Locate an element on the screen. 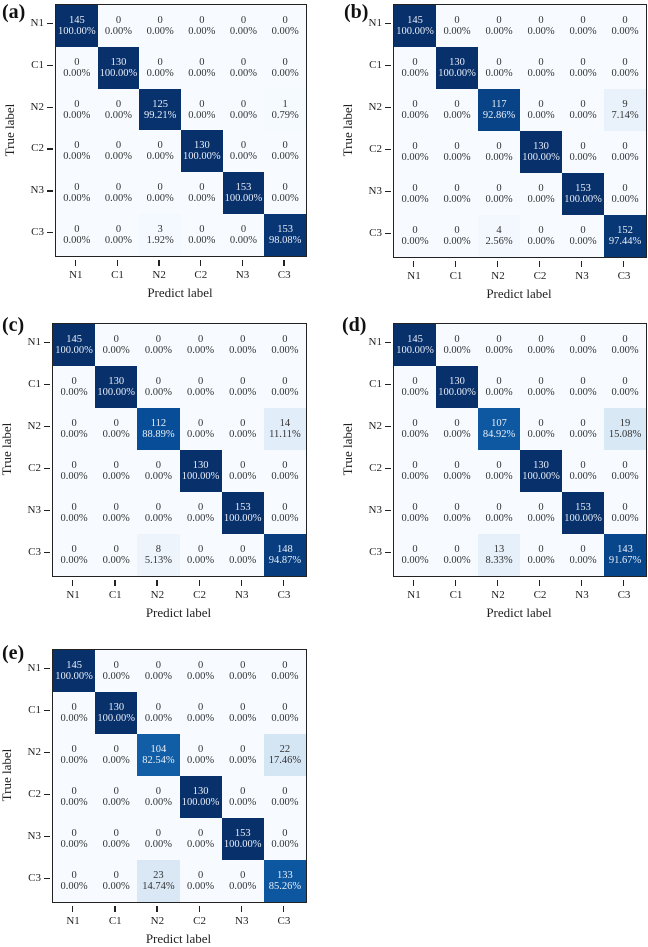 Image resolution: width=648 pixels, height=947 pixels. matrix-cell: 13 8.33% is located at coordinates (499, 555).